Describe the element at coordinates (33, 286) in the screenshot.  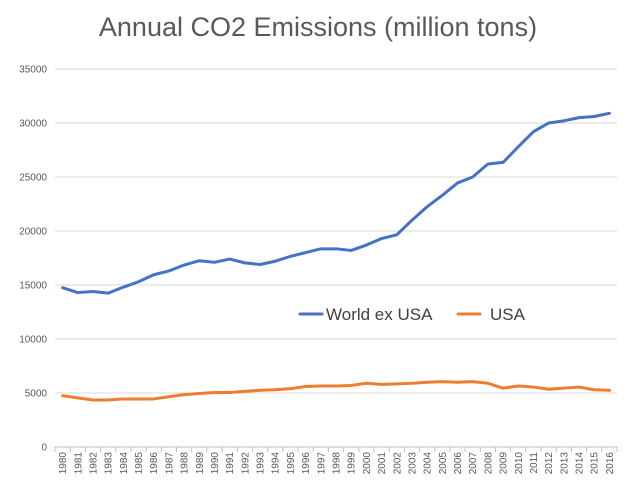
I see `y-tick-label-15000: 15000` at that location.